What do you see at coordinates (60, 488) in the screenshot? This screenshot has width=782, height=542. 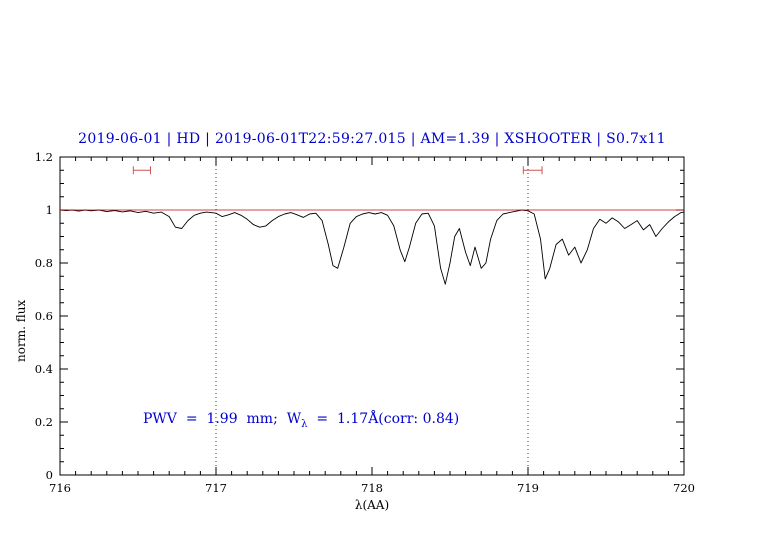 I see `x-tick-label: 716` at bounding box center [60, 488].